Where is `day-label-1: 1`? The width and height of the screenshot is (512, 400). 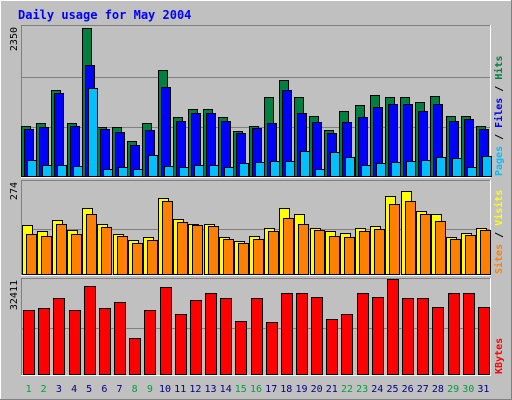 day-label-1: 1 is located at coordinates (29, 389).